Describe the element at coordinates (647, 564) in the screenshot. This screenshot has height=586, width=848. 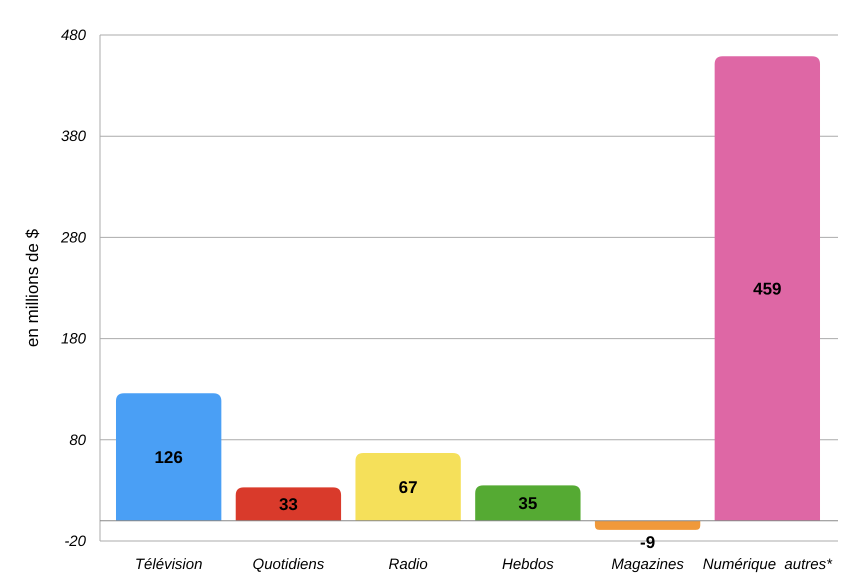
I see `x-tick-label: Magazines` at that location.